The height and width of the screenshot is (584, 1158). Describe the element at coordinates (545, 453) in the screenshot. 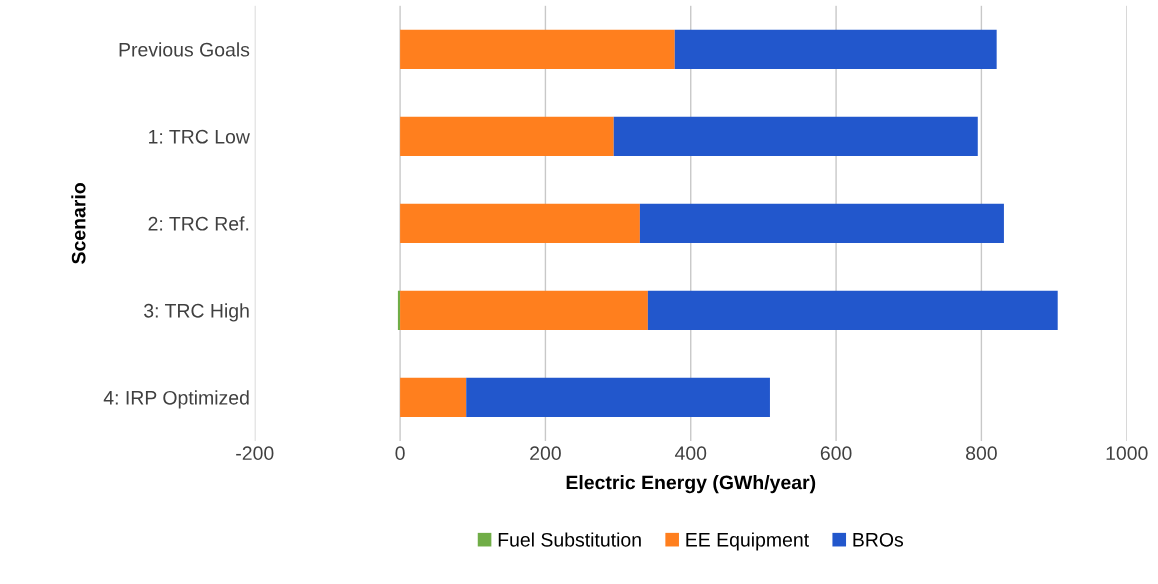

I see `x-tick-label: 200` at that location.